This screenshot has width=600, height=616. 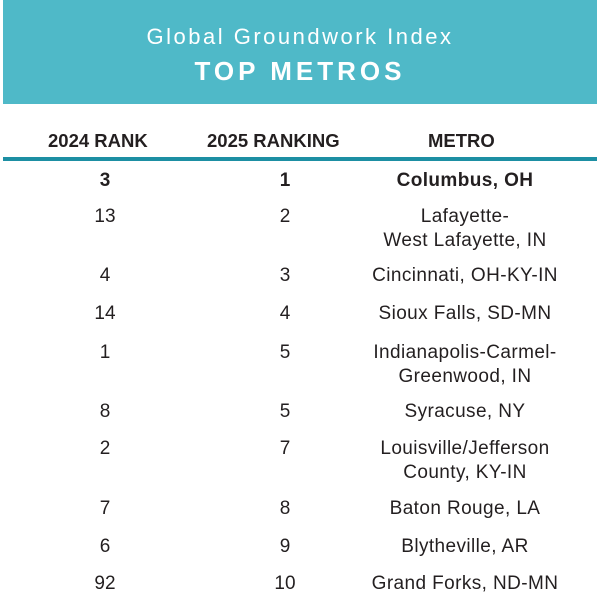 I want to click on metro-cell: Lafayette- West Lafayette, IN, so click(x=465, y=228).